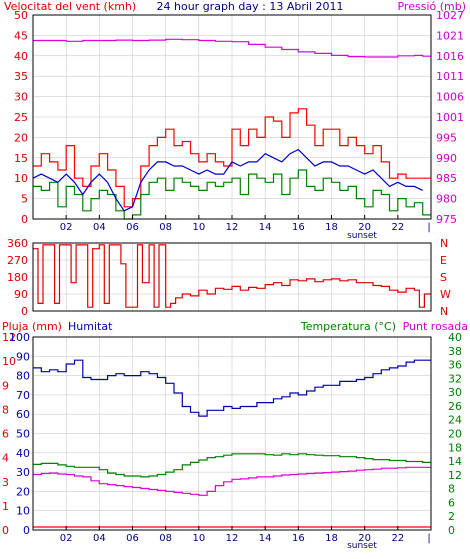  I want to click on panel-direction-frame, so click(232, 277).